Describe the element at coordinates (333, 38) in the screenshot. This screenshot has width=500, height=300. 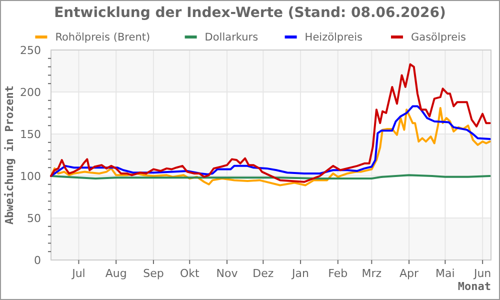
I see `legend-label: Heizölpreis` at that location.